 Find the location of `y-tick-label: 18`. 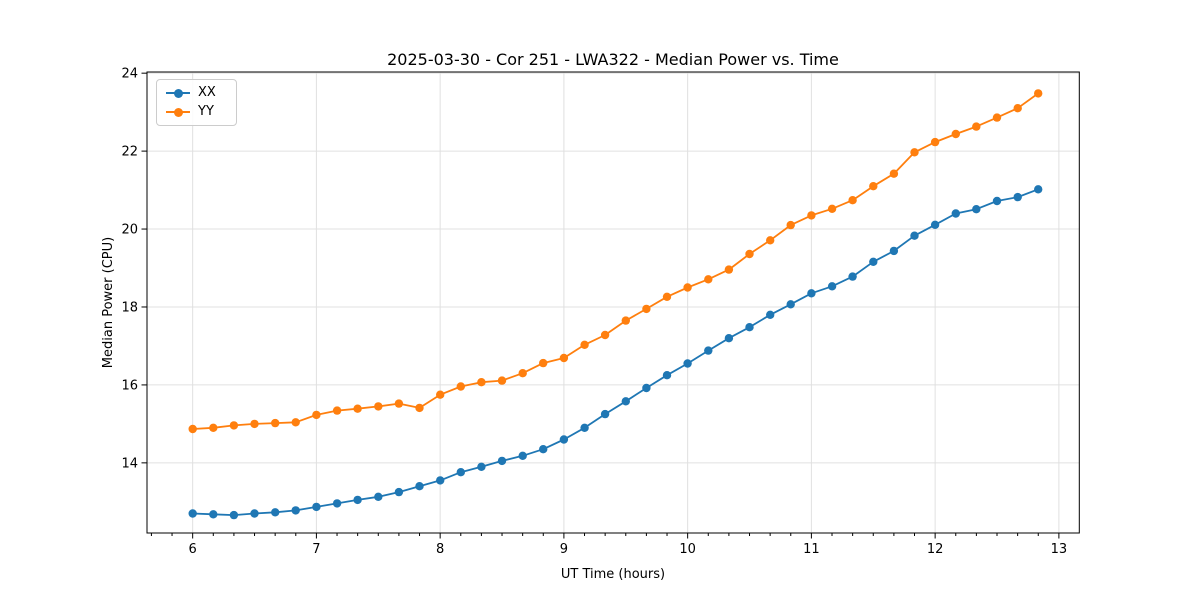

y-tick-label: 18 is located at coordinates (129, 307).